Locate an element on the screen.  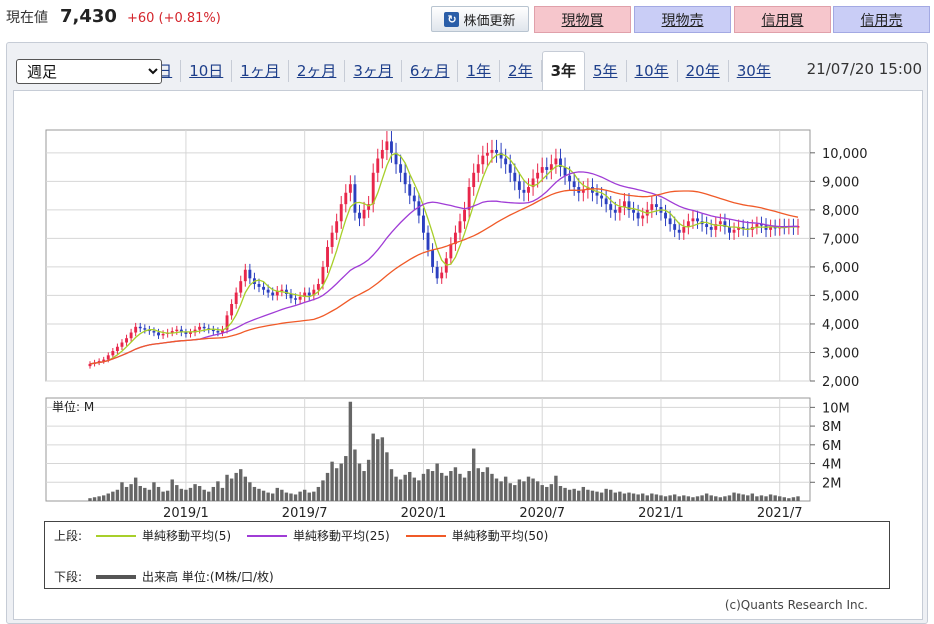
legend-ma5-swatch is located at coordinates (116, 535).